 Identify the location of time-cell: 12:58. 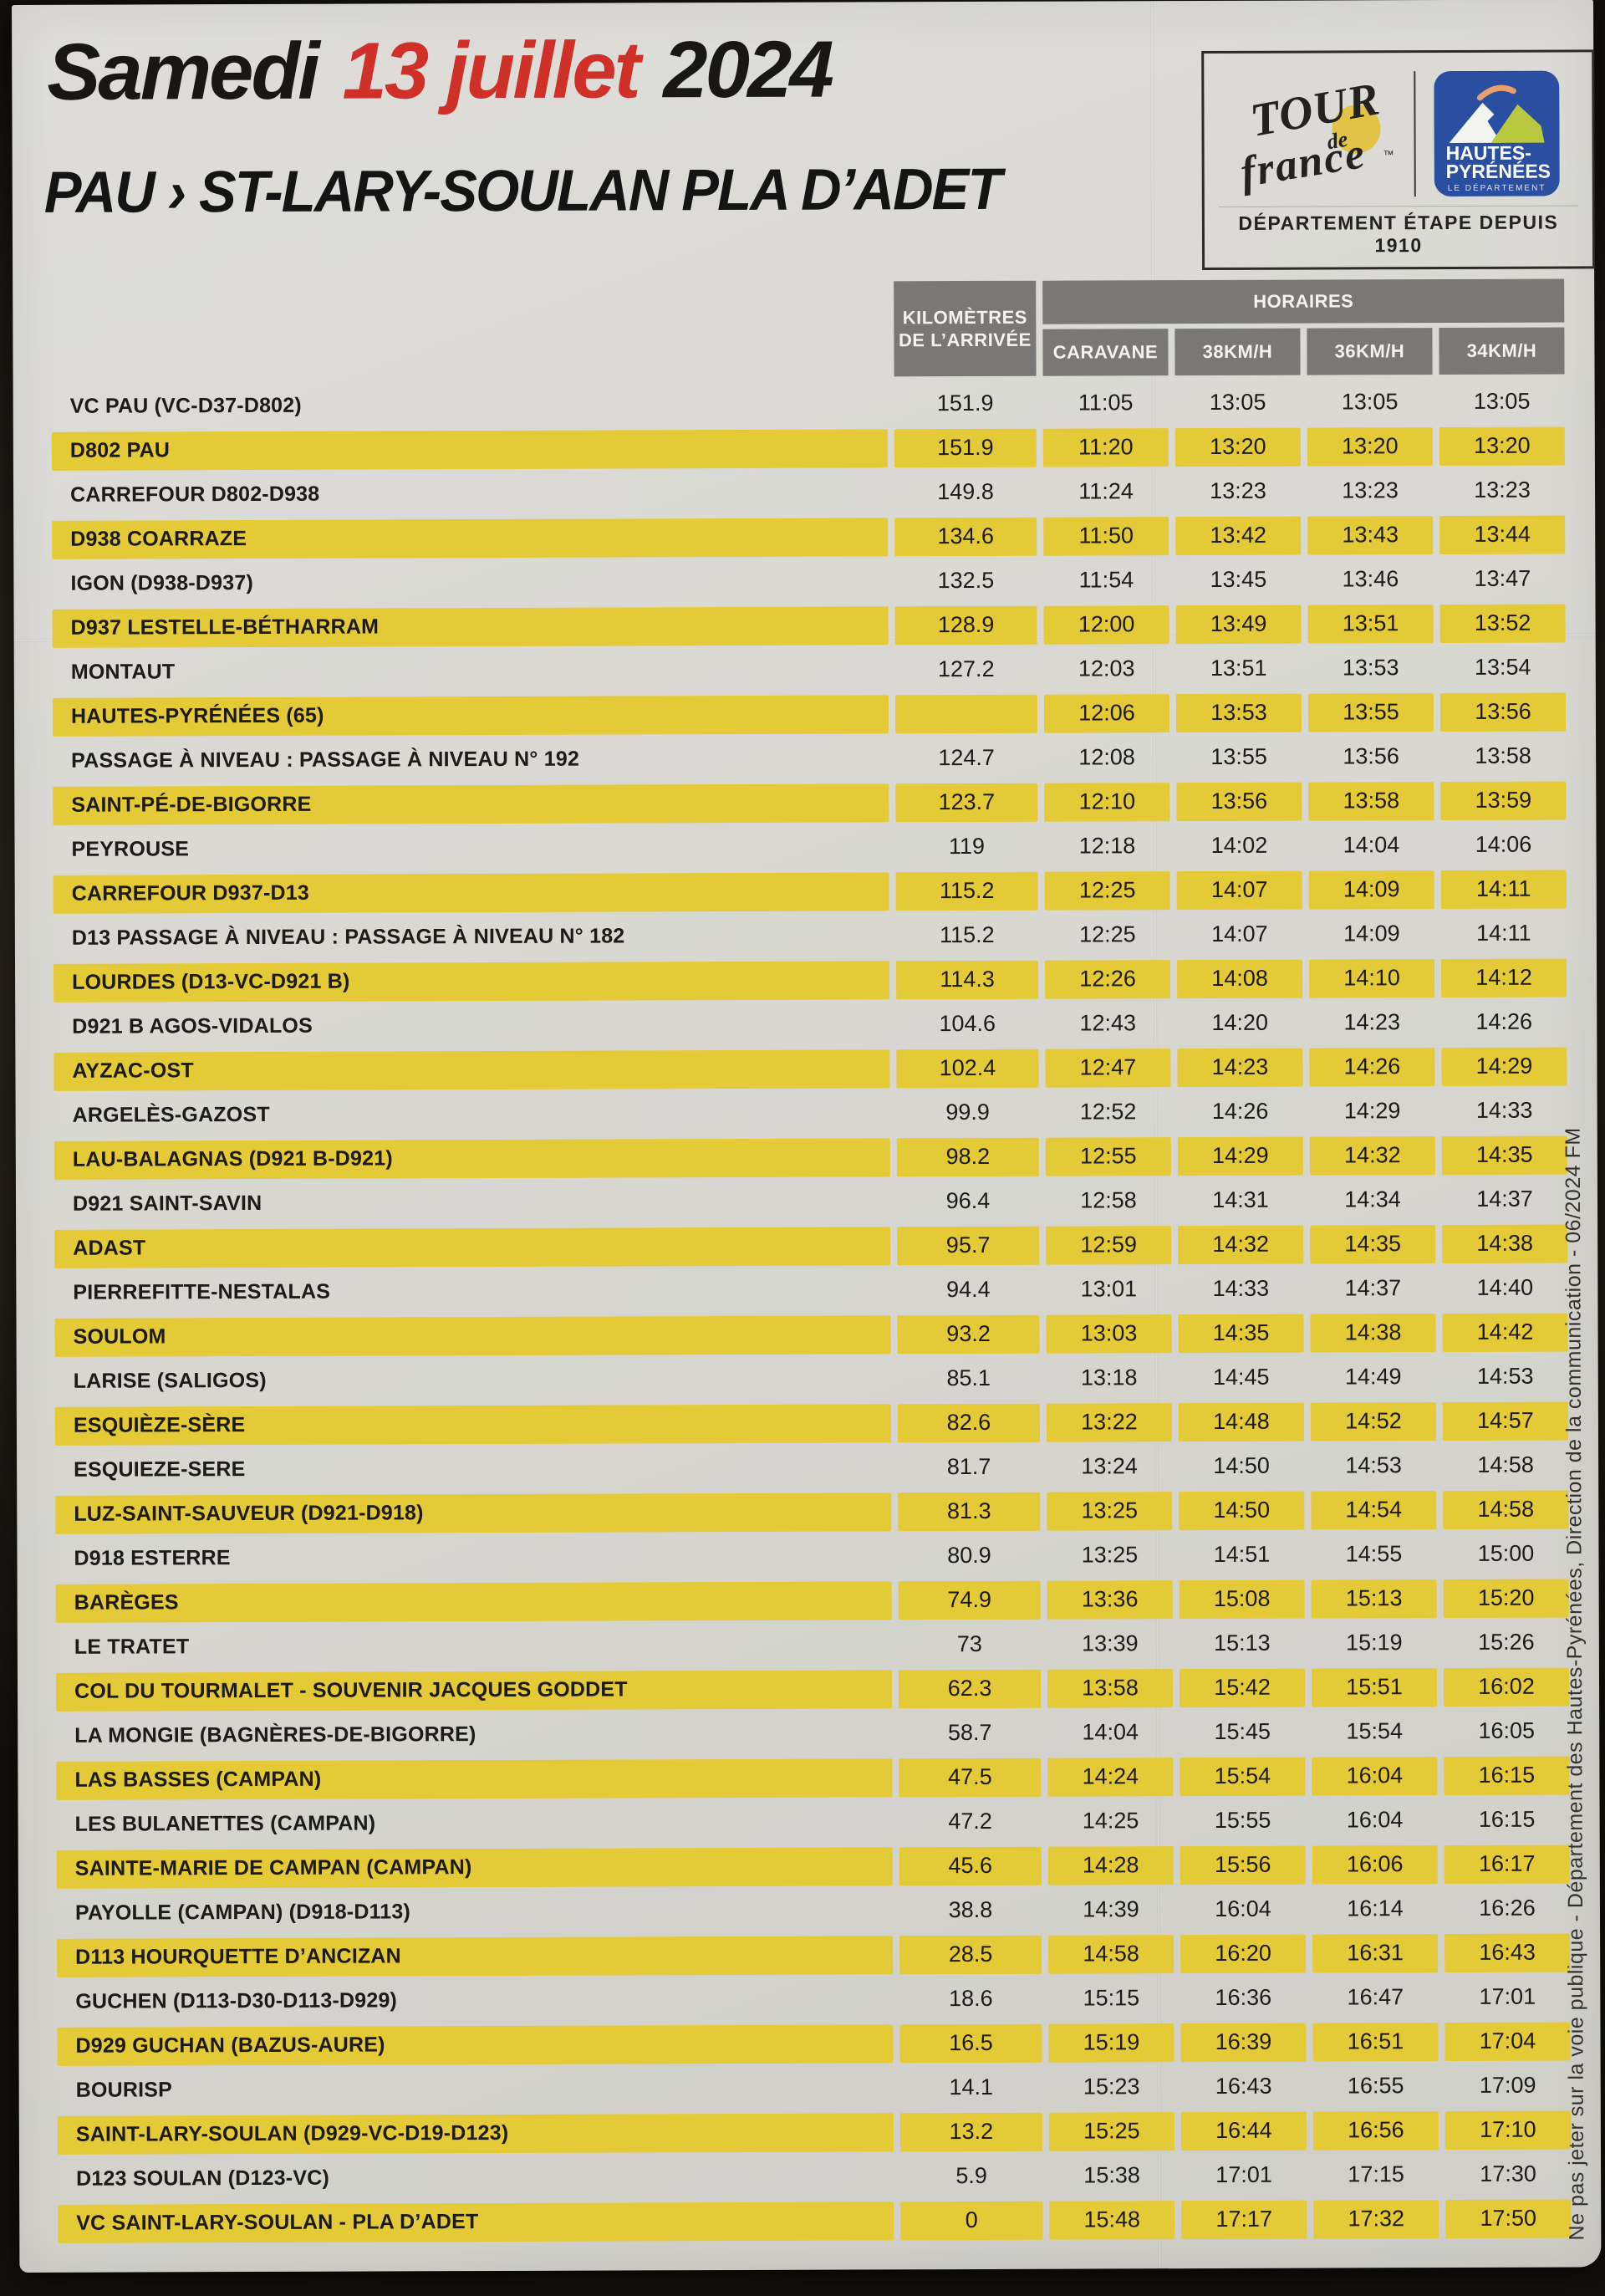
(1108, 1200).